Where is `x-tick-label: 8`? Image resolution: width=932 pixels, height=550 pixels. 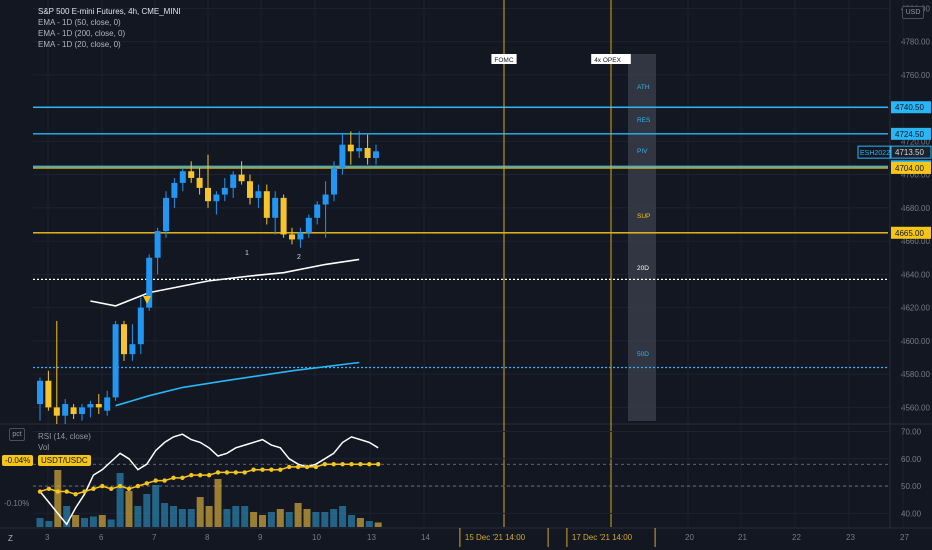 x-tick-label: 8 is located at coordinates (207, 537).